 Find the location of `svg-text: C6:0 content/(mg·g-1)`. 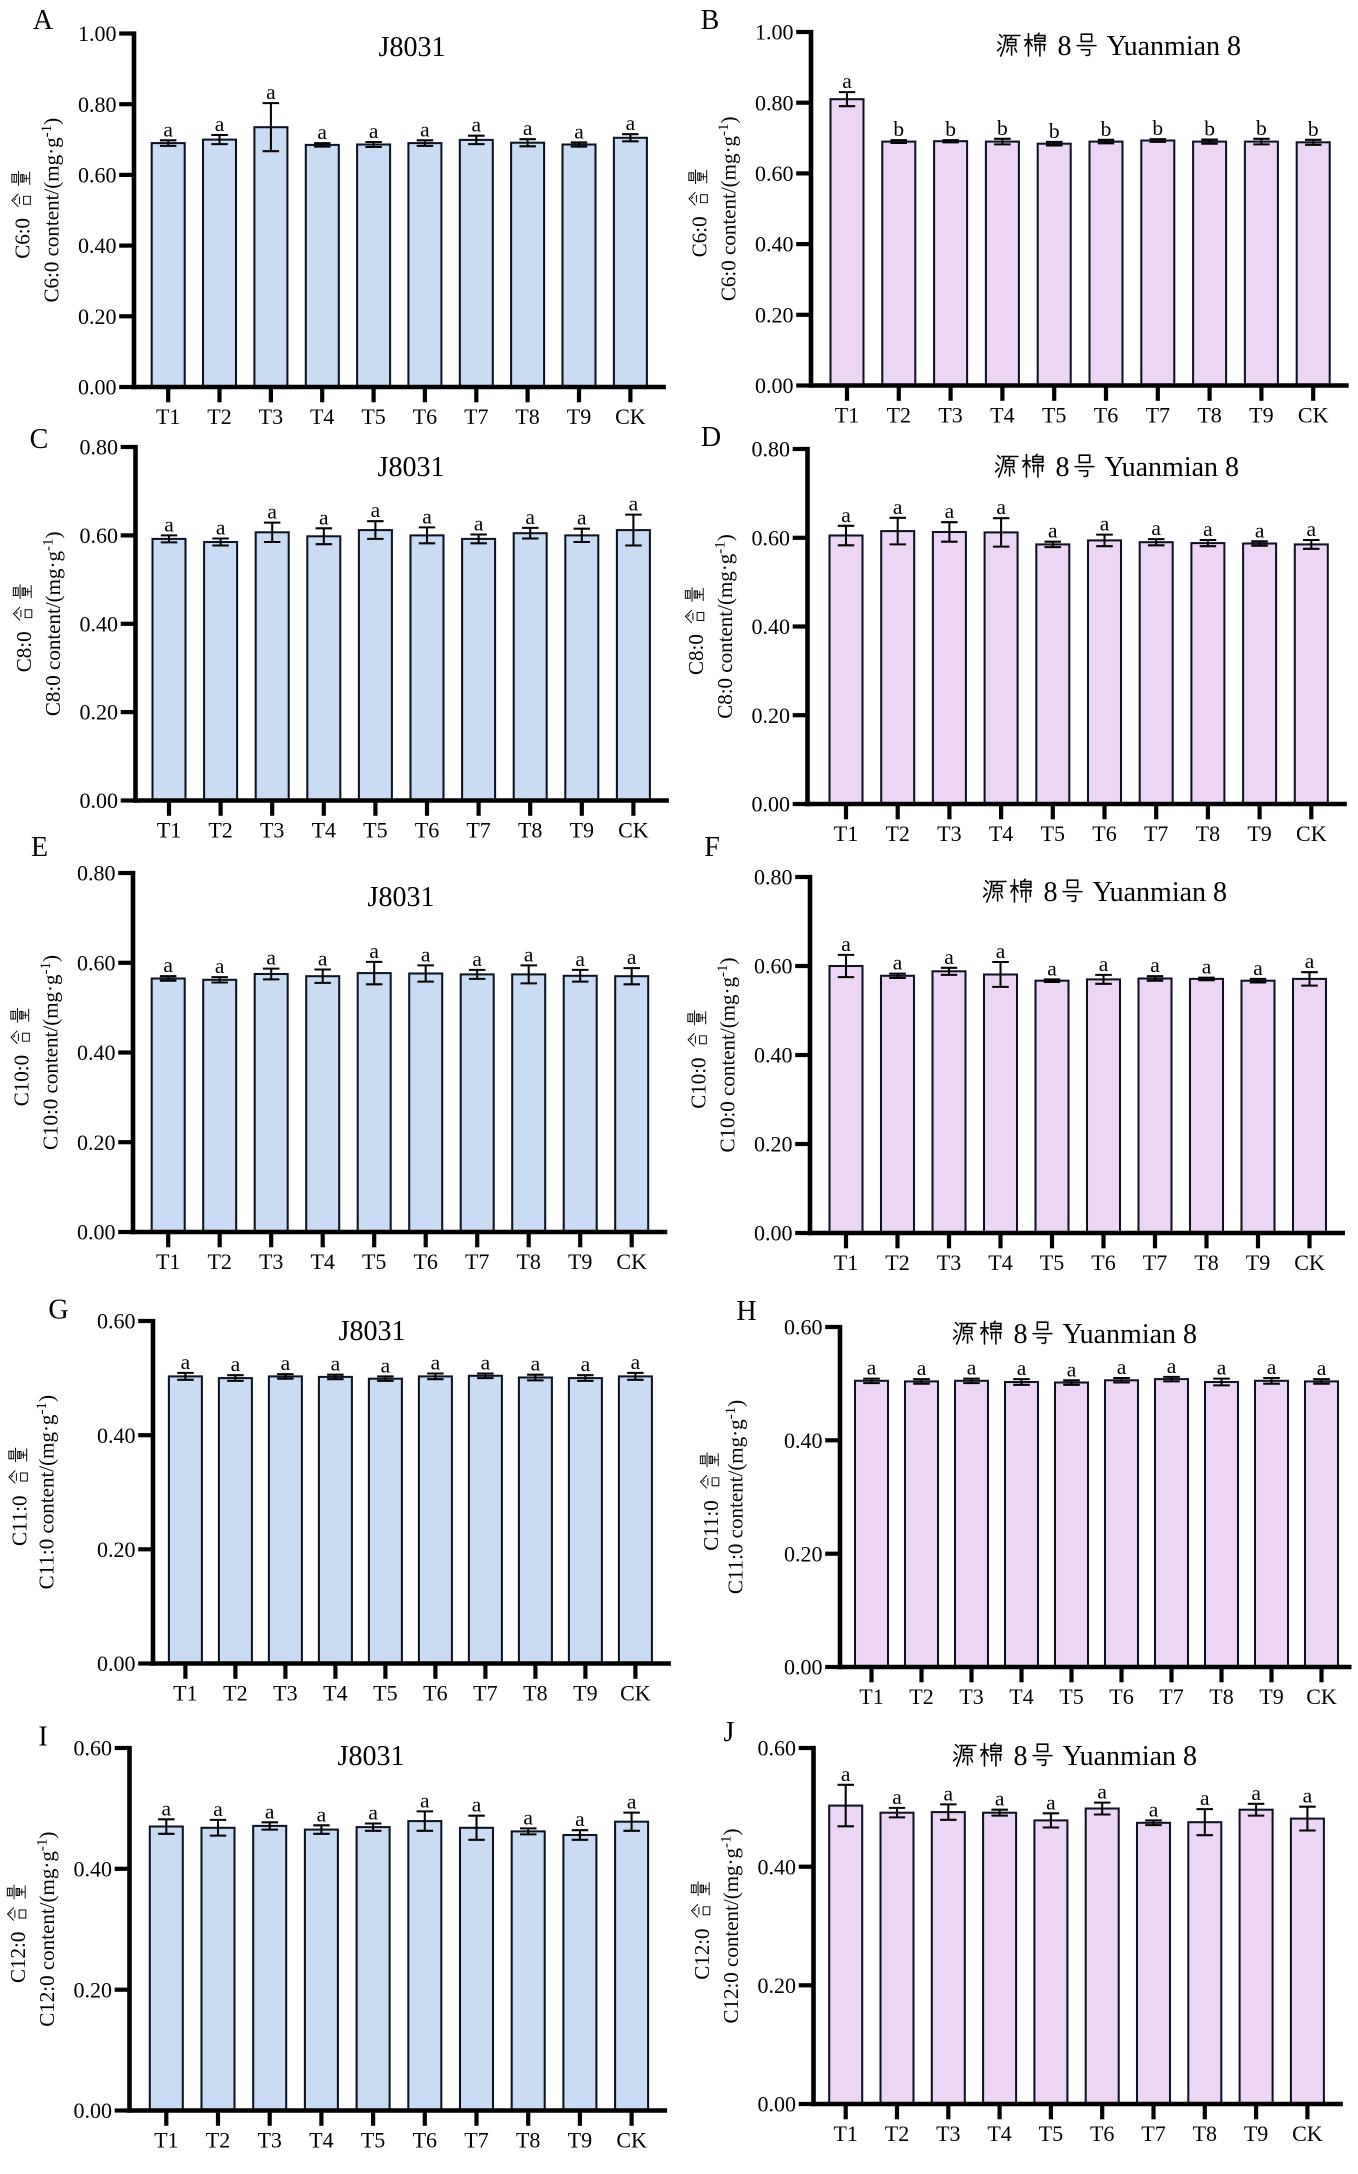

svg-text: C6:0 content/(mg·g-1) is located at coordinates (51, 210).